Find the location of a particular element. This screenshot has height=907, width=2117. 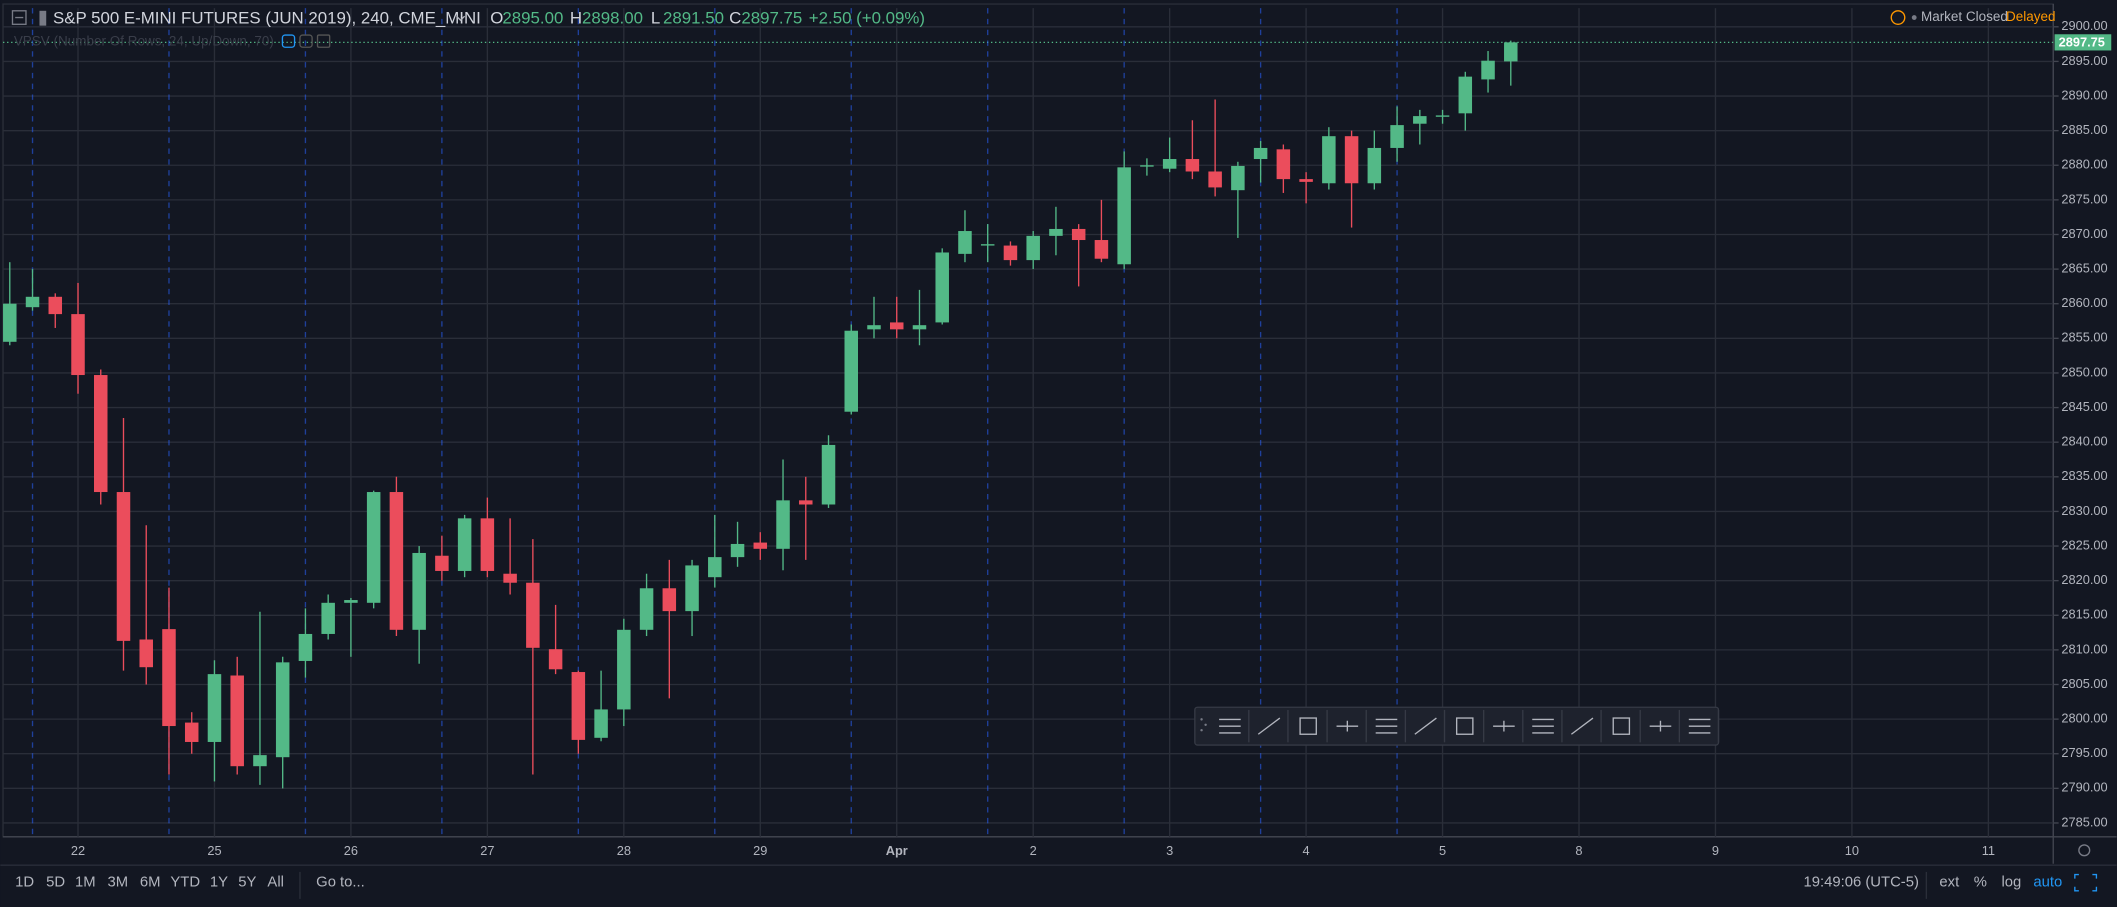

y-tick-label: 2855.00 is located at coordinates (2084, 337).